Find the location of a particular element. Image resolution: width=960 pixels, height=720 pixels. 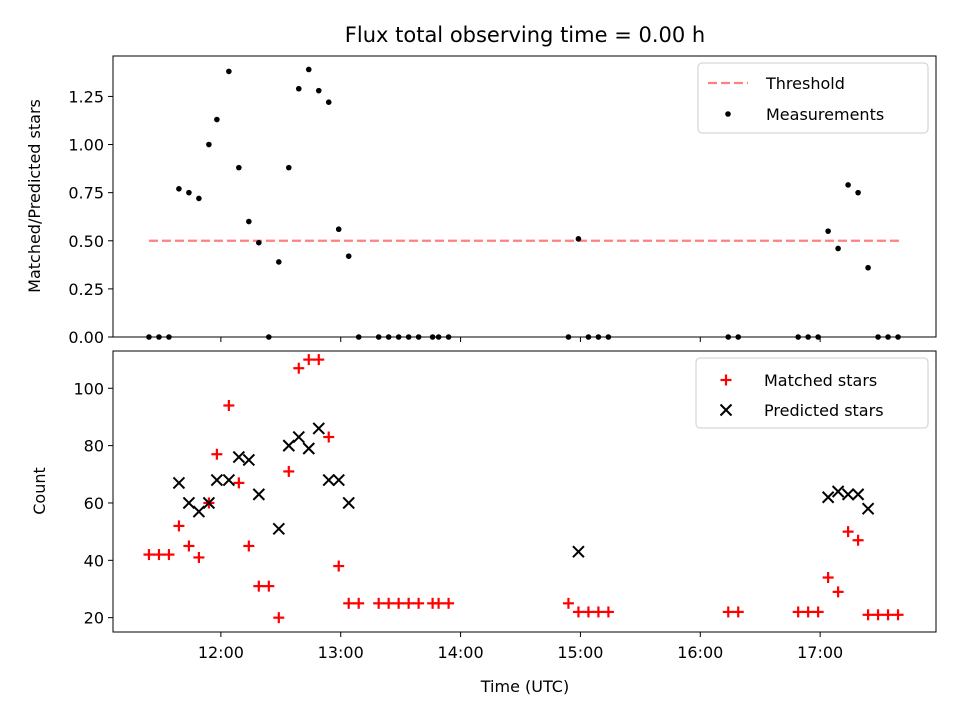

legend-matched-swatch is located at coordinates (726, 380).